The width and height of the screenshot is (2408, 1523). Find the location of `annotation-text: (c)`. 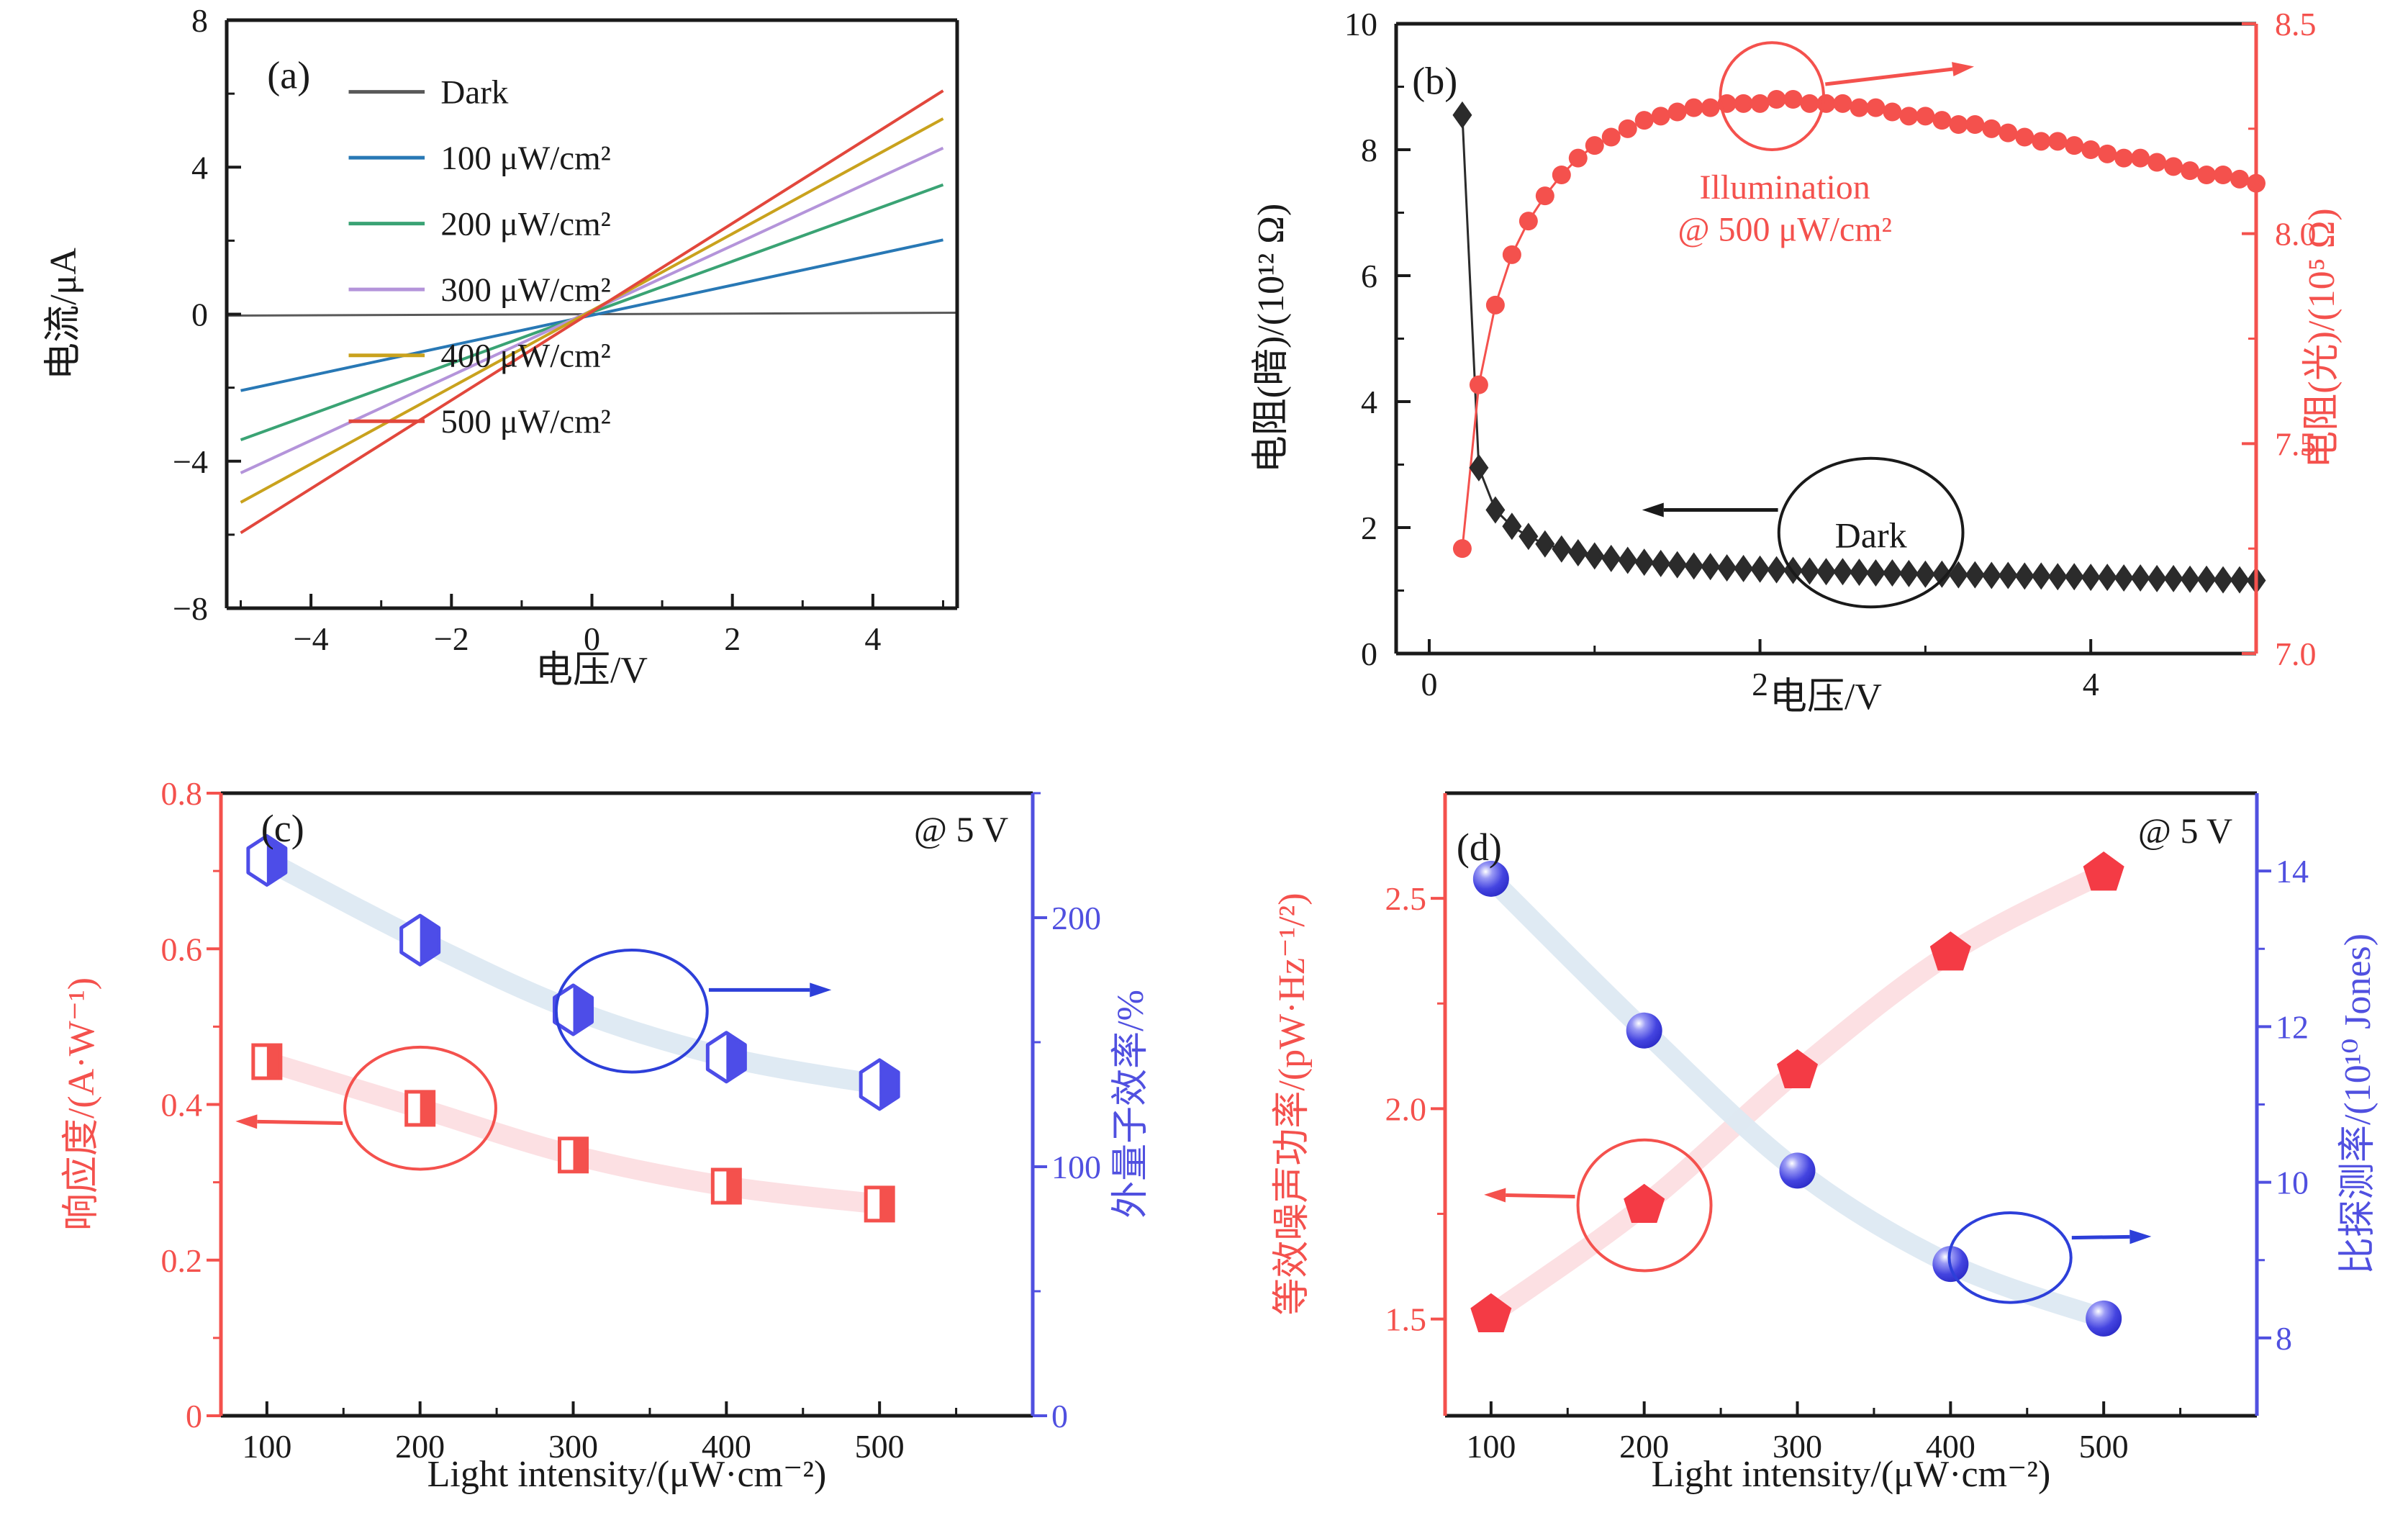

annotation-text: (c) is located at coordinates (282, 829).